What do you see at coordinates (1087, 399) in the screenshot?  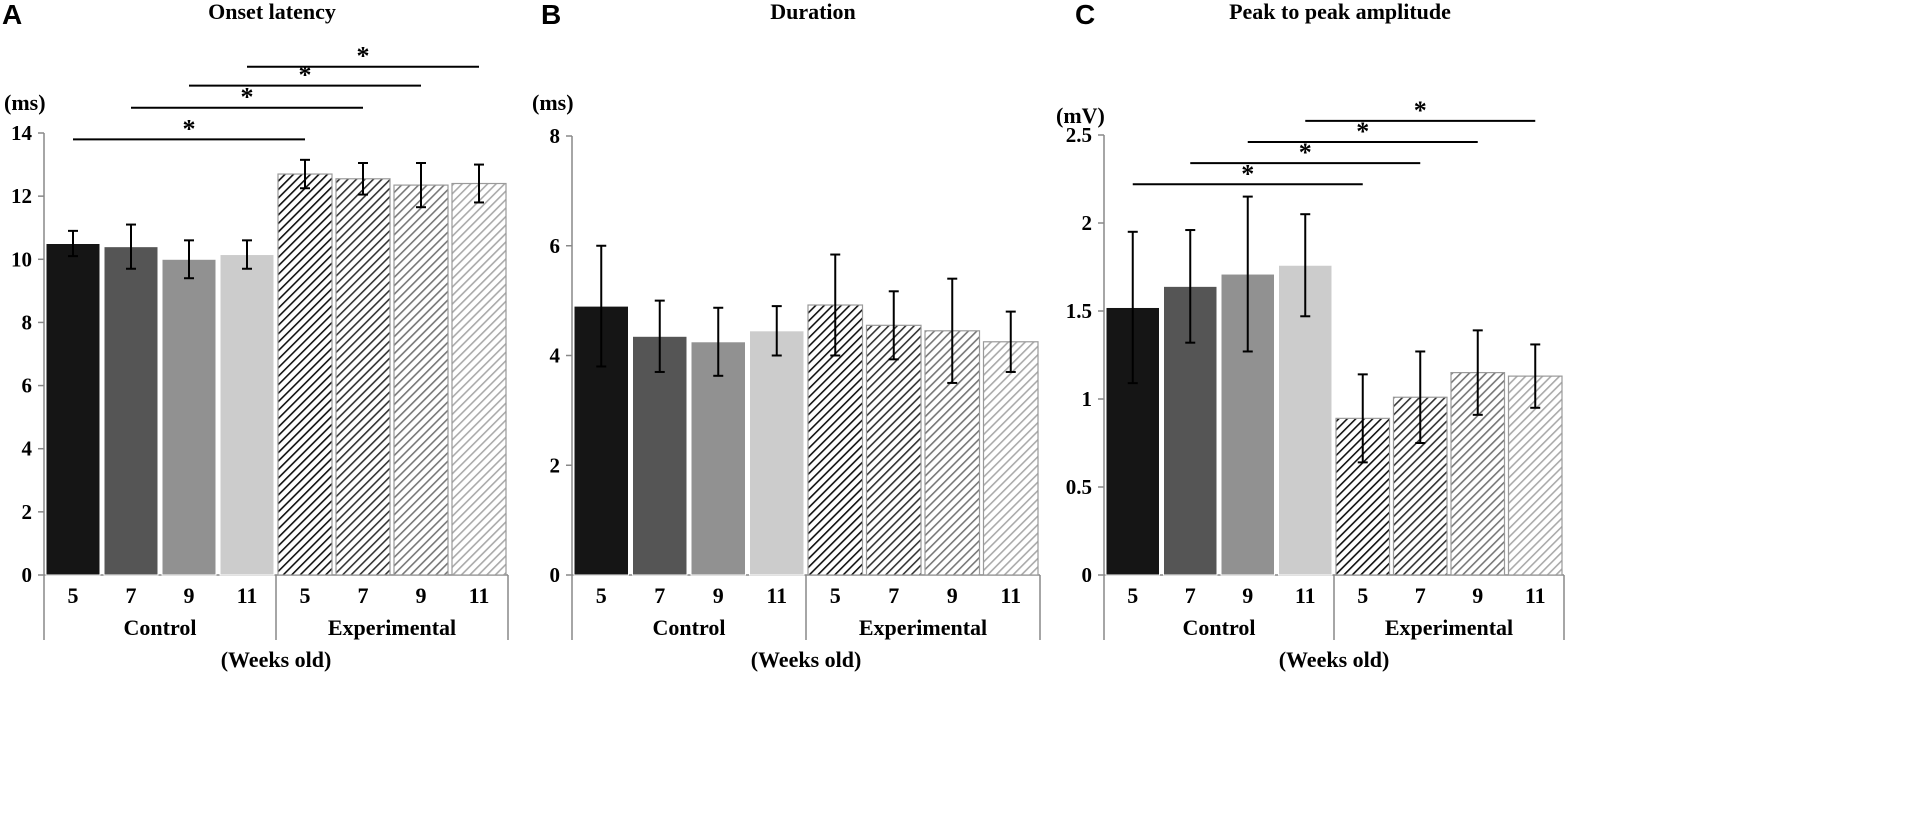 I see `y-tick-label: 1` at bounding box center [1087, 399].